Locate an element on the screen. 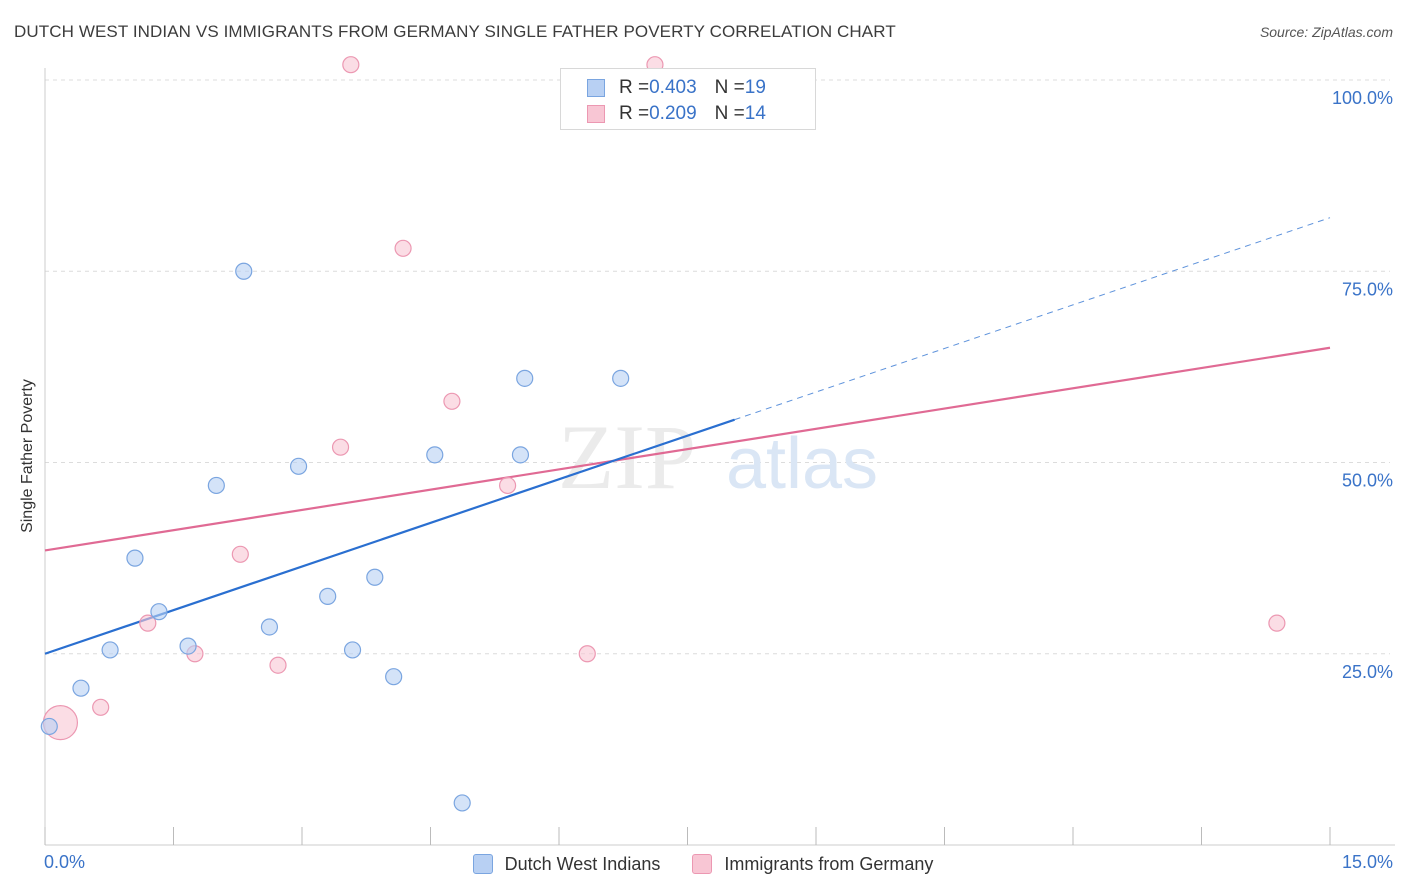 The width and height of the screenshot is (1406, 892). y-tick-label: 75.0% is located at coordinates (1367, 289).